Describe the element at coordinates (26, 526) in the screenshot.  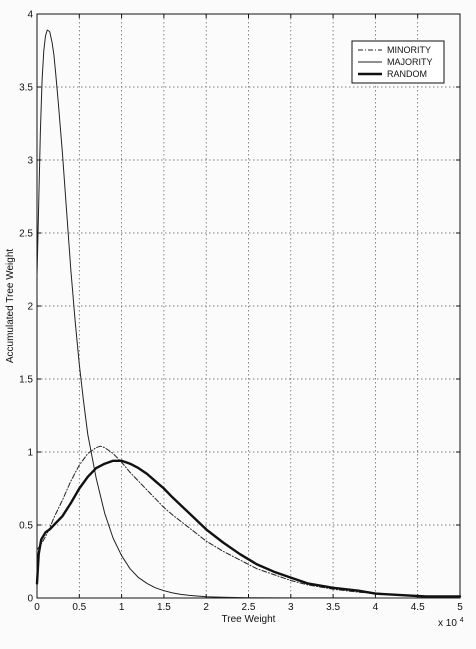
I see `y-tick-label: 0.5` at that location.